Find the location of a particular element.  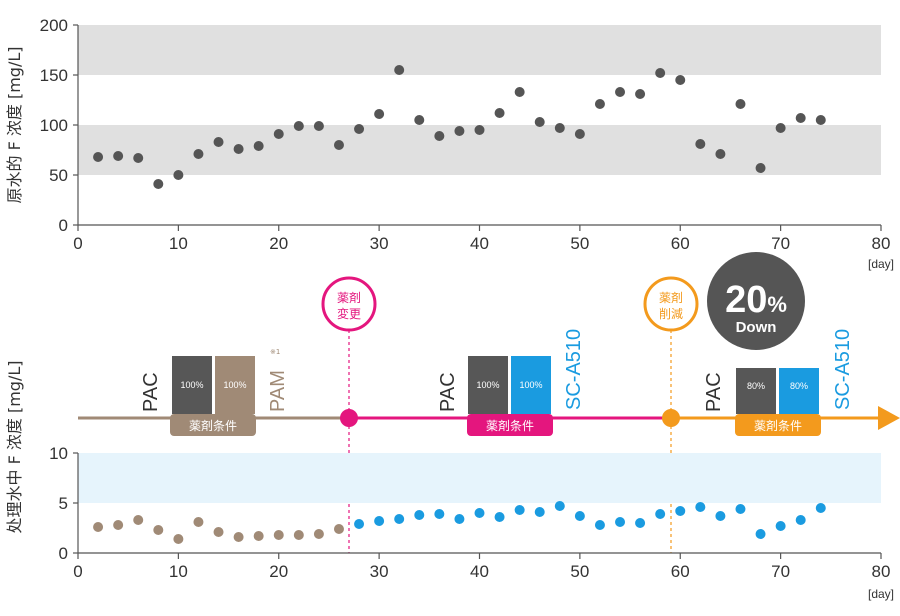

x-tick-label: 0 is located at coordinates (77, 571).